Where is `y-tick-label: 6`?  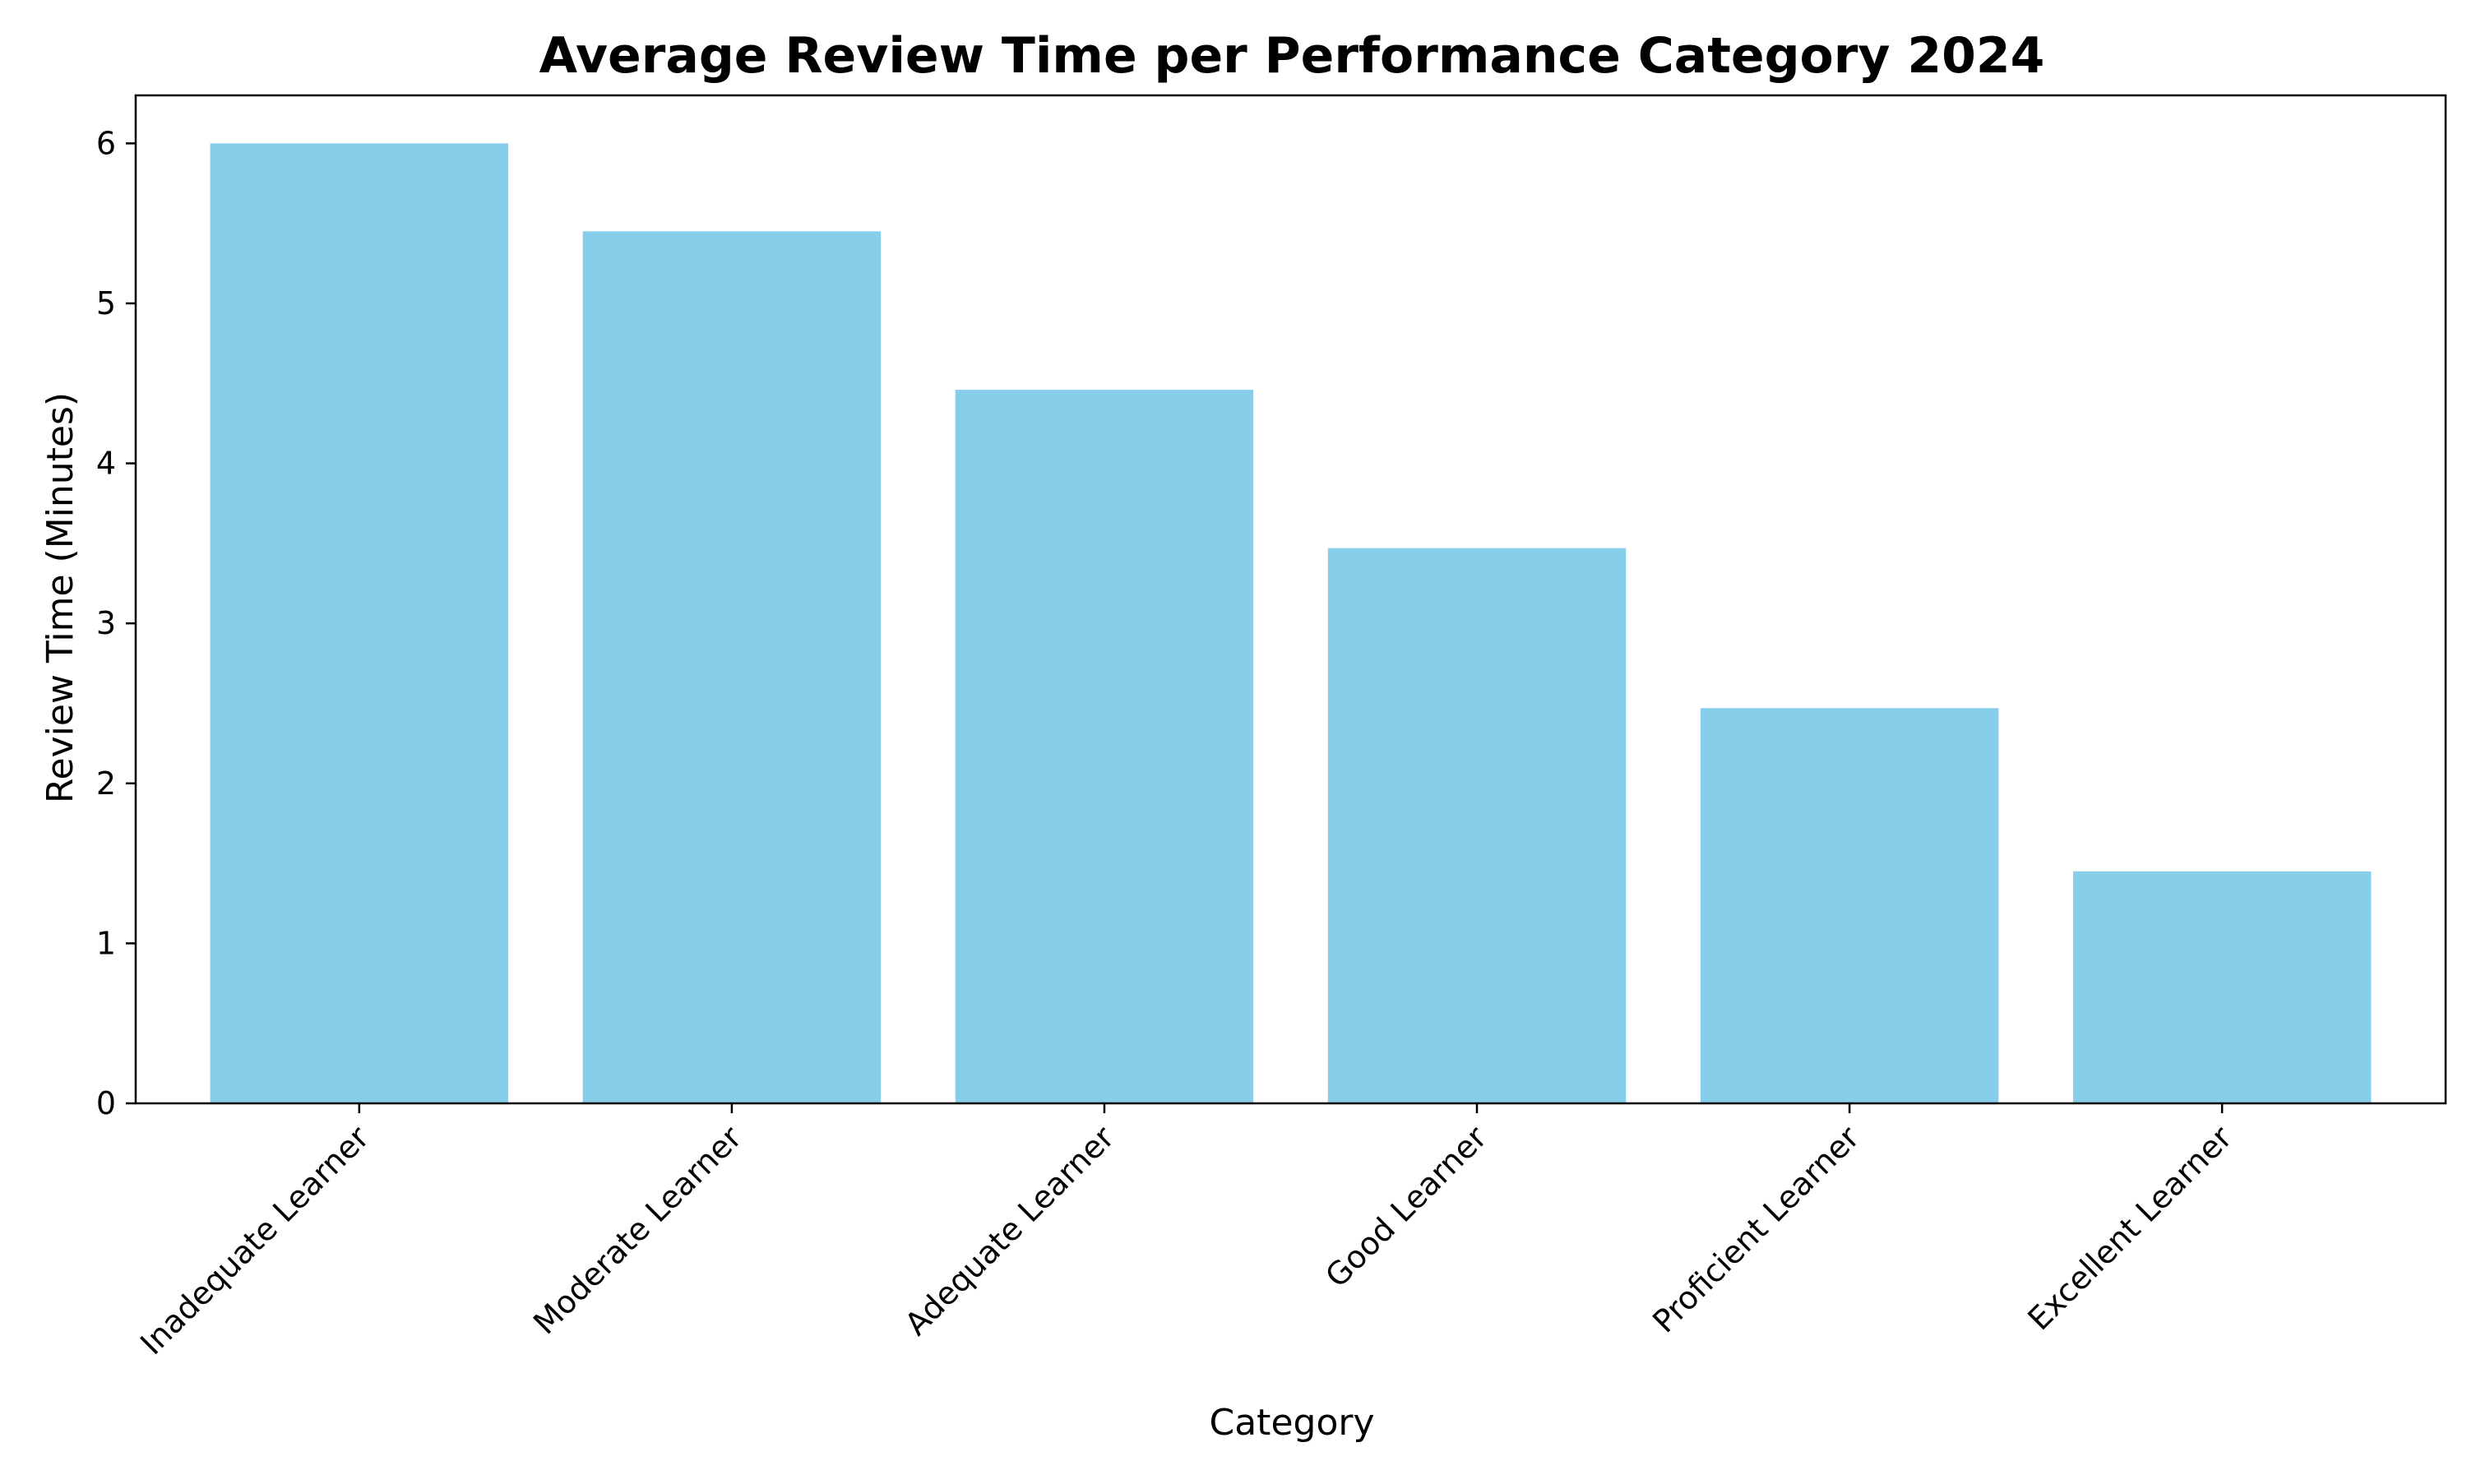
y-tick-label: 6 is located at coordinates (106, 143).